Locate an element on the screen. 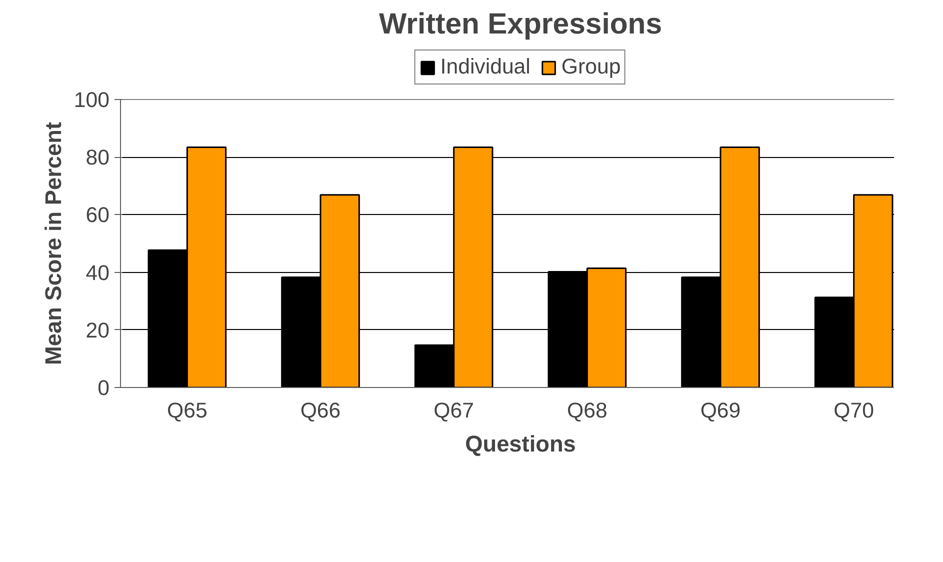  x-tick-label: Q69 is located at coordinates (720, 410).